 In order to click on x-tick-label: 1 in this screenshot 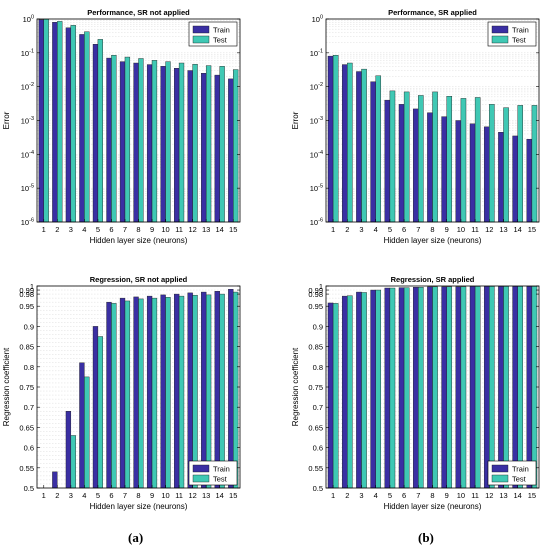, I will do `click(44, 229)`.